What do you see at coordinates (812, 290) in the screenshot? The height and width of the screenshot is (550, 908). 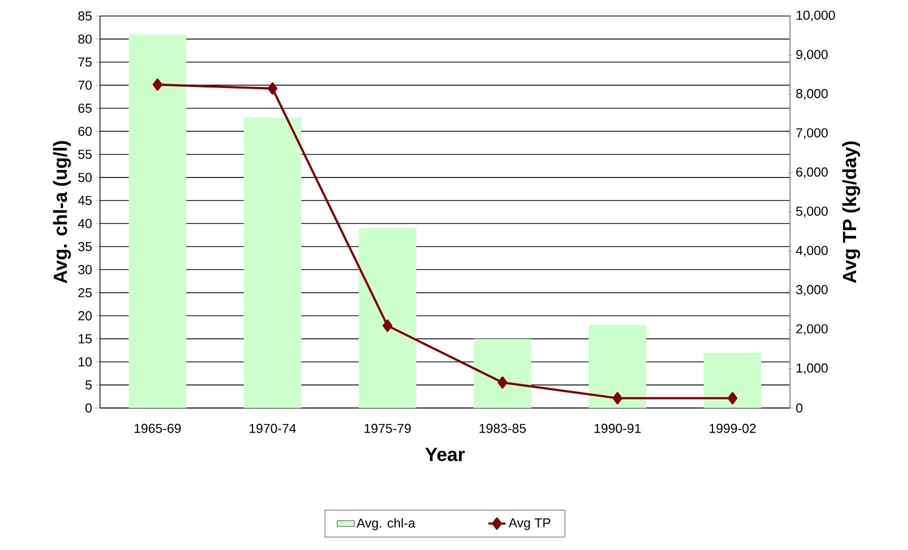 I see `y2-tick-label: 3,000` at bounding box center [812, 290].